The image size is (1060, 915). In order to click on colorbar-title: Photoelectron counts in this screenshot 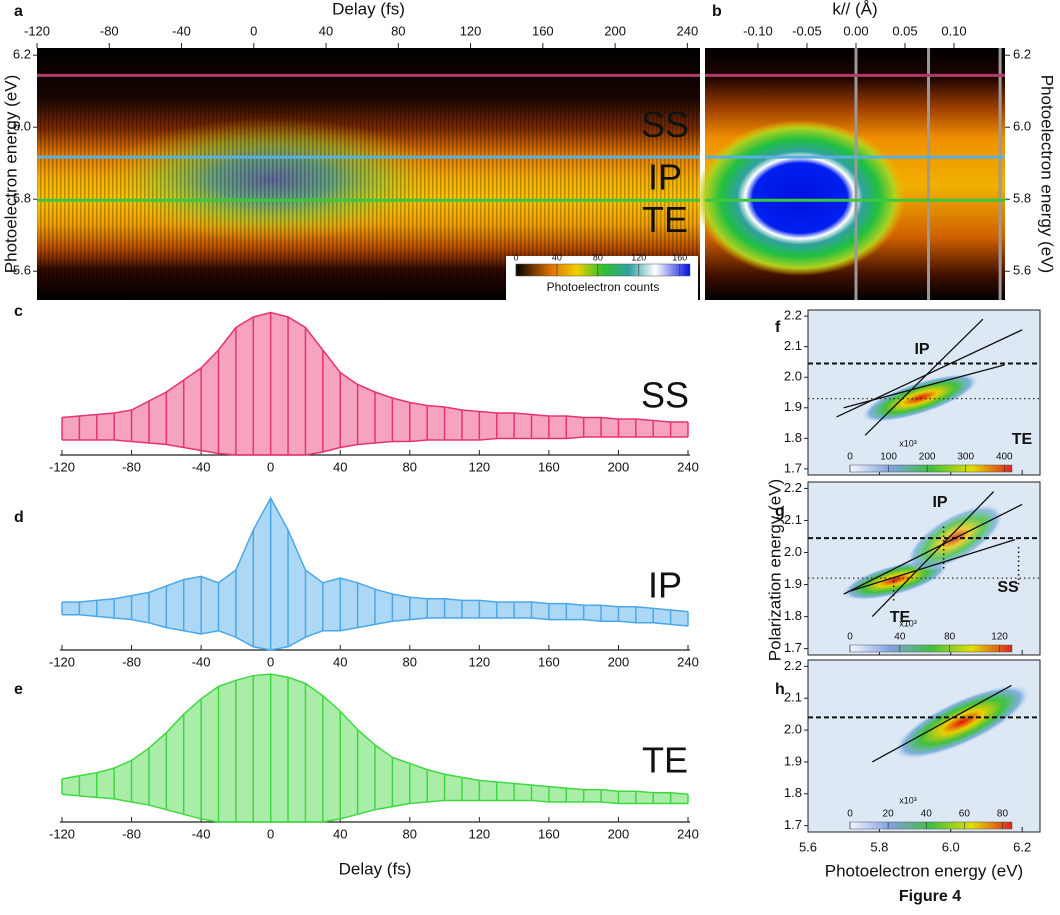, I will do `click(603, 287)`.